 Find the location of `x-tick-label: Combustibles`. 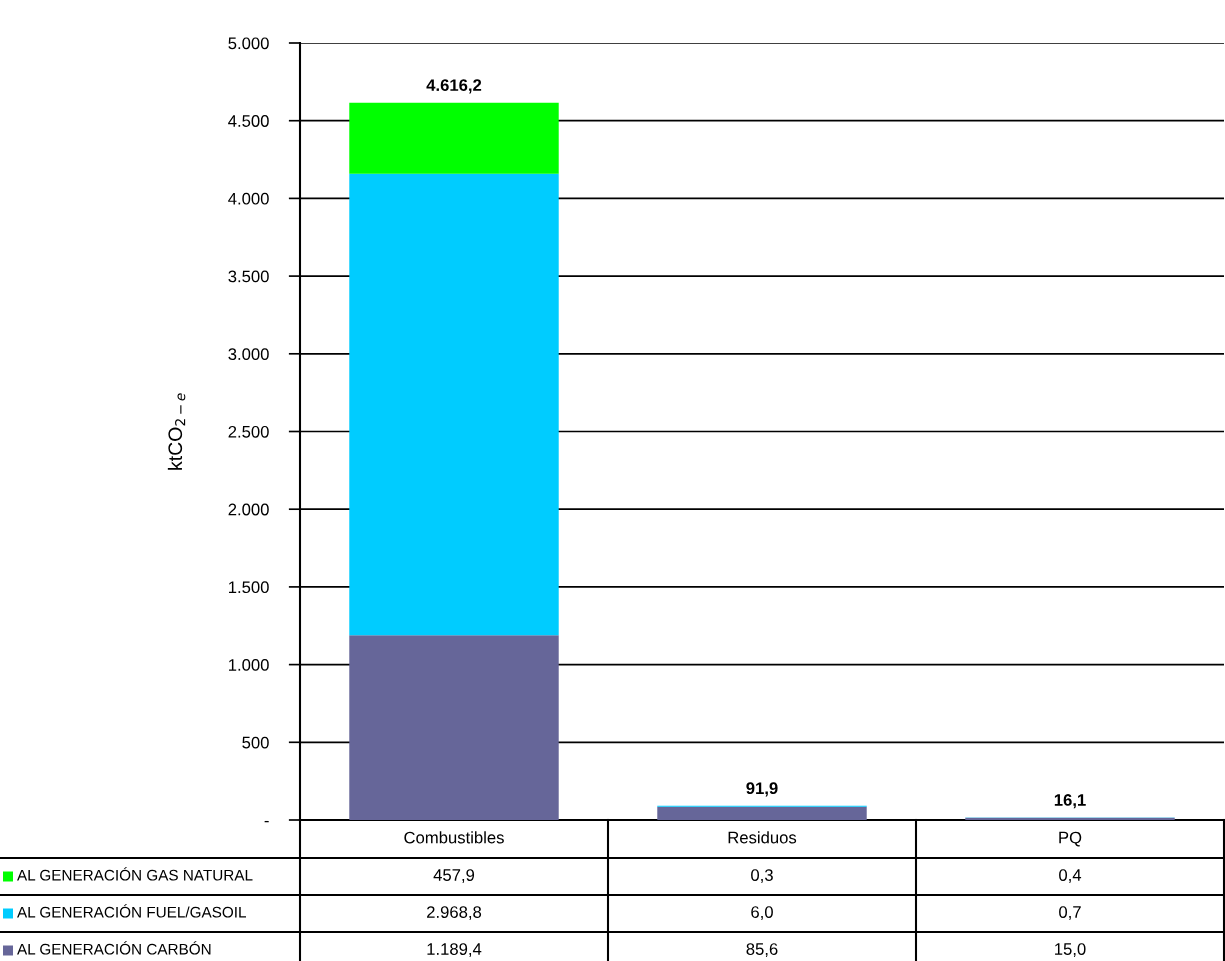

x-tick-label: Combustibles is located at coordinates (454, 837).